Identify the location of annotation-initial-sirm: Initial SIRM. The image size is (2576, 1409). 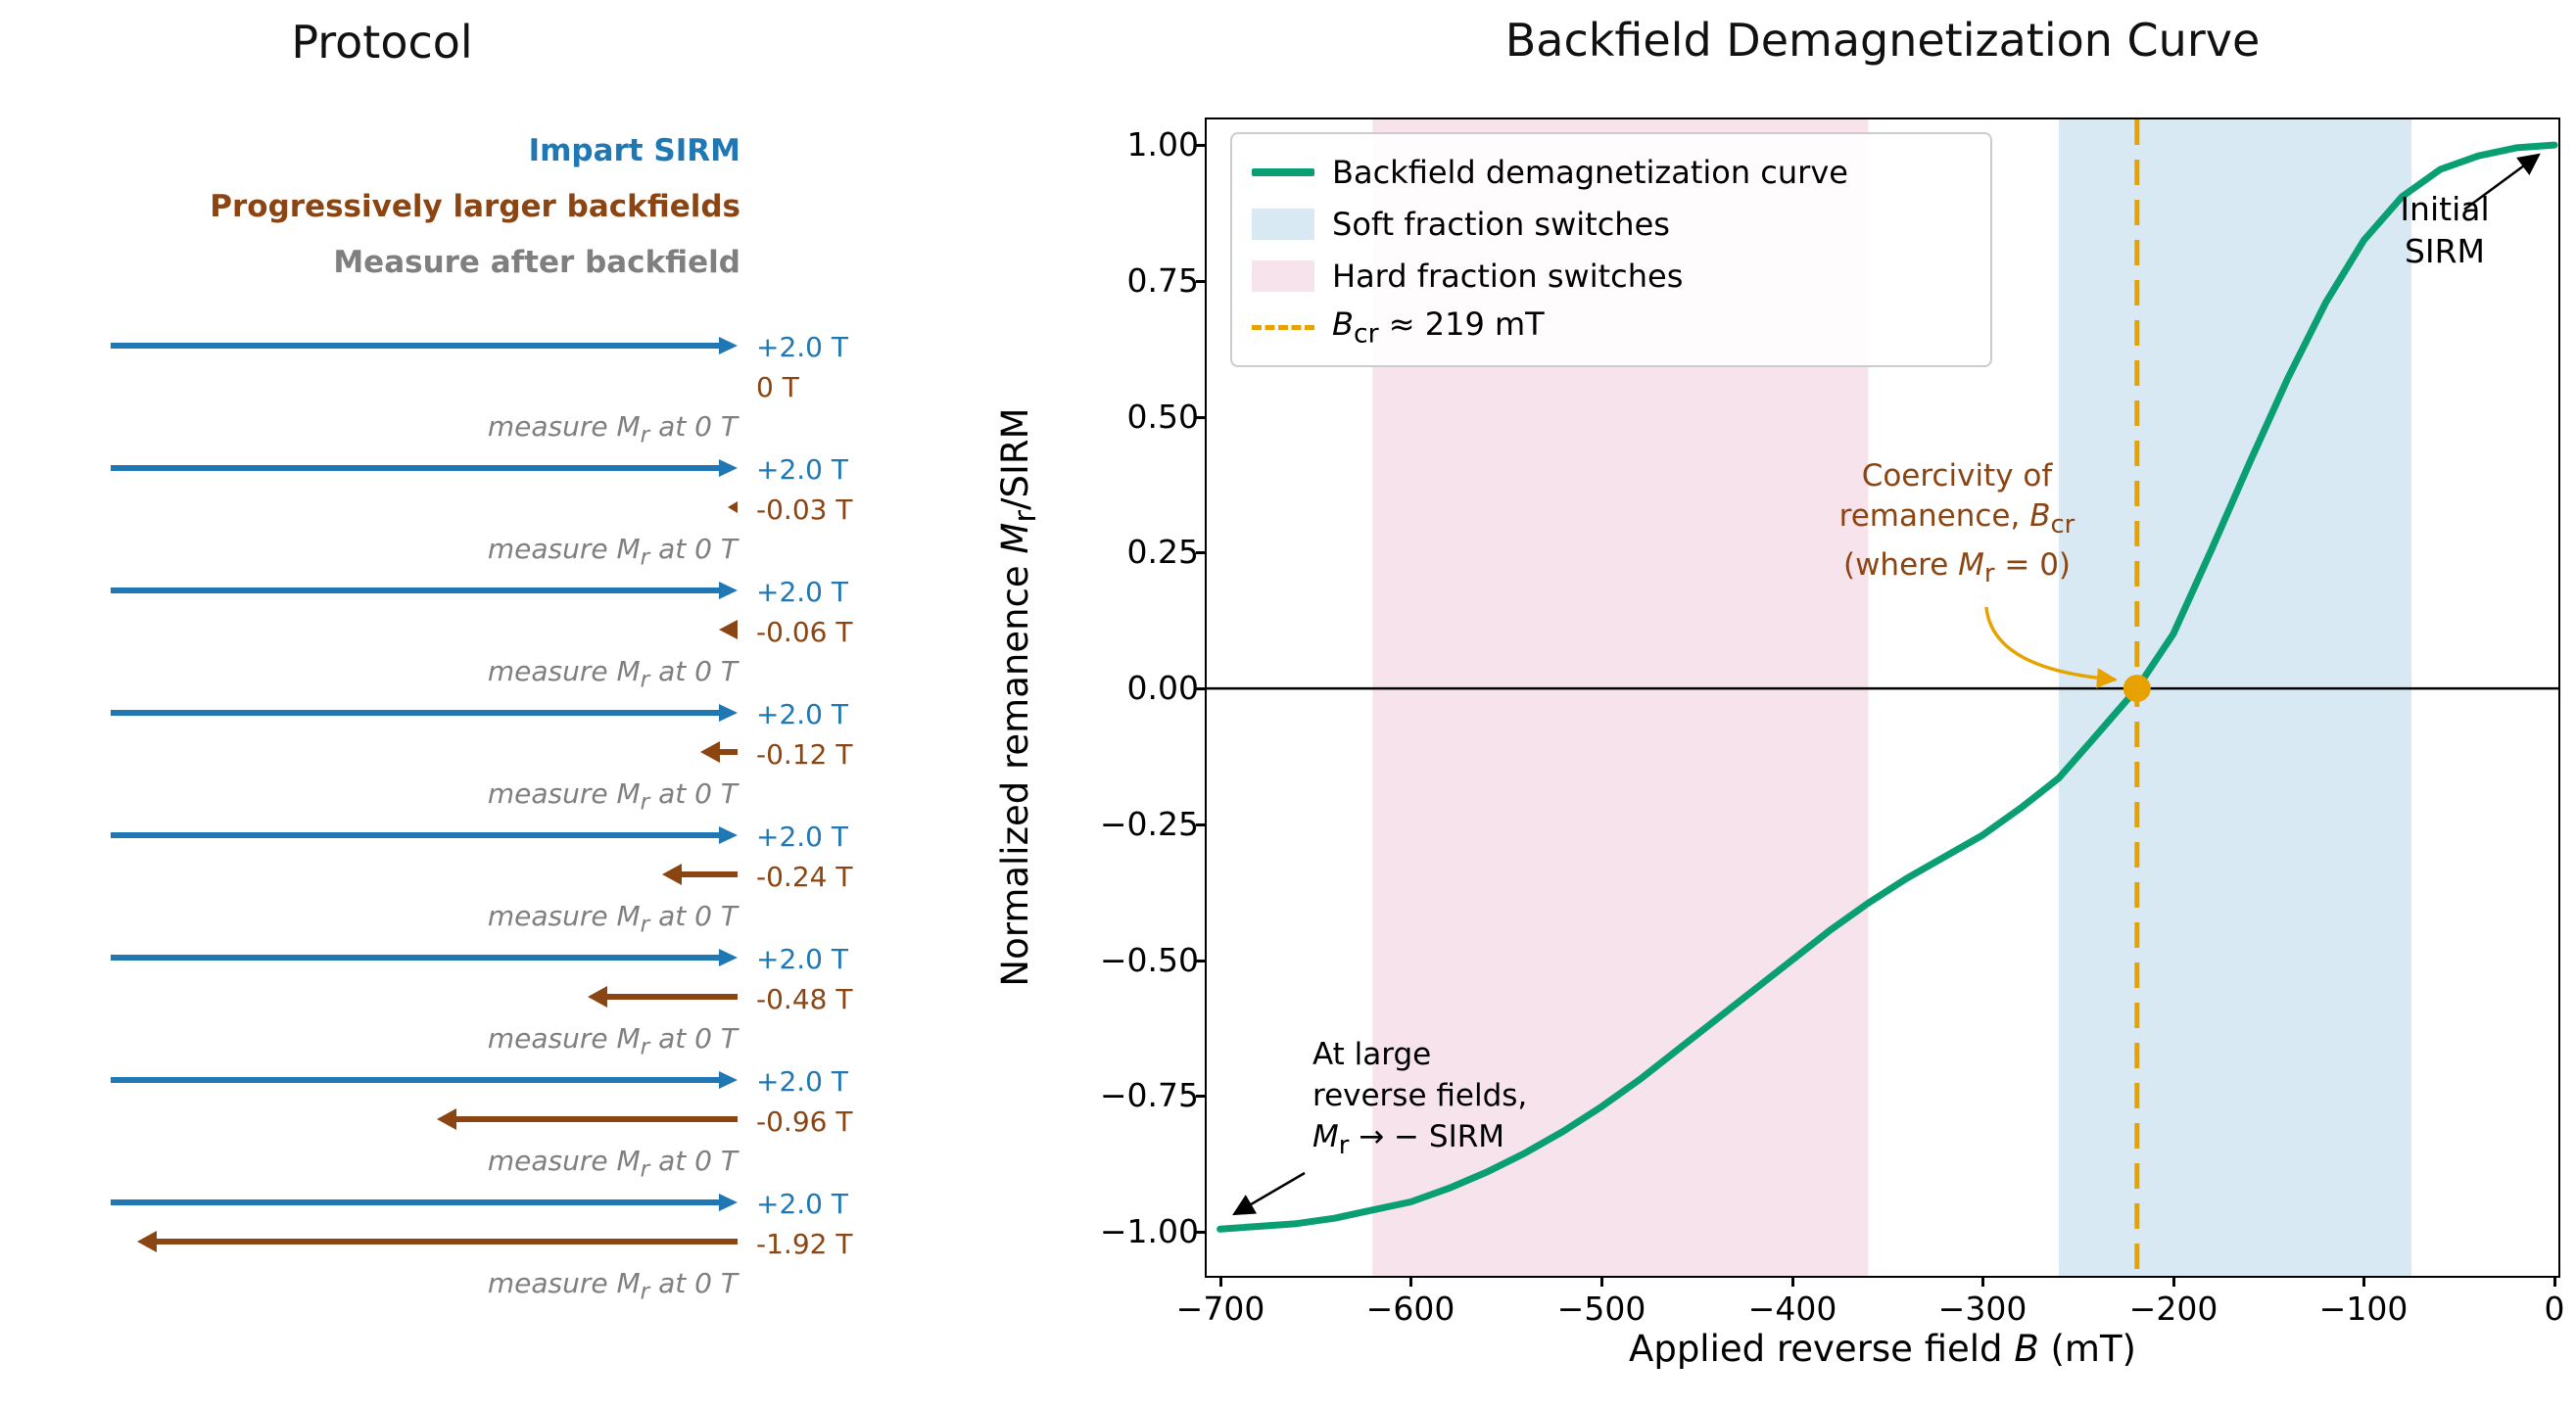
(2445, 230).